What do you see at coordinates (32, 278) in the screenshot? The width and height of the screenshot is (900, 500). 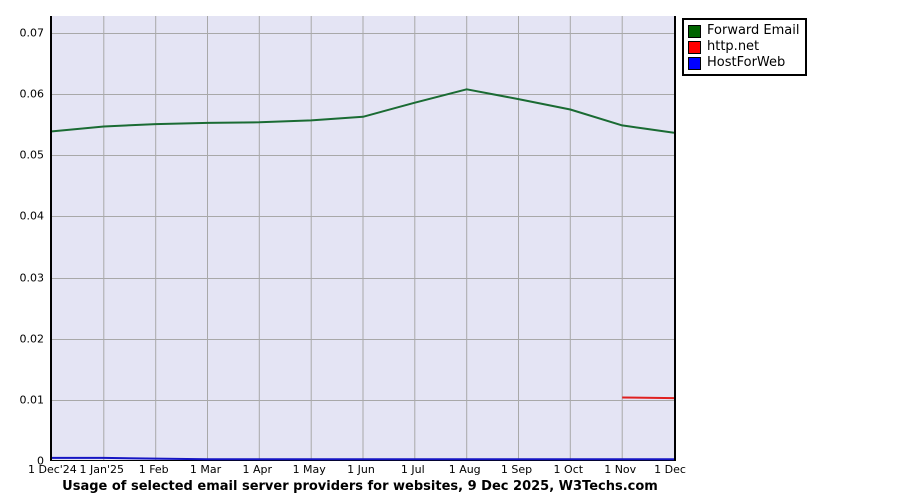 I see `y-tick-label: 0.03` at bounding box center [32, 278].